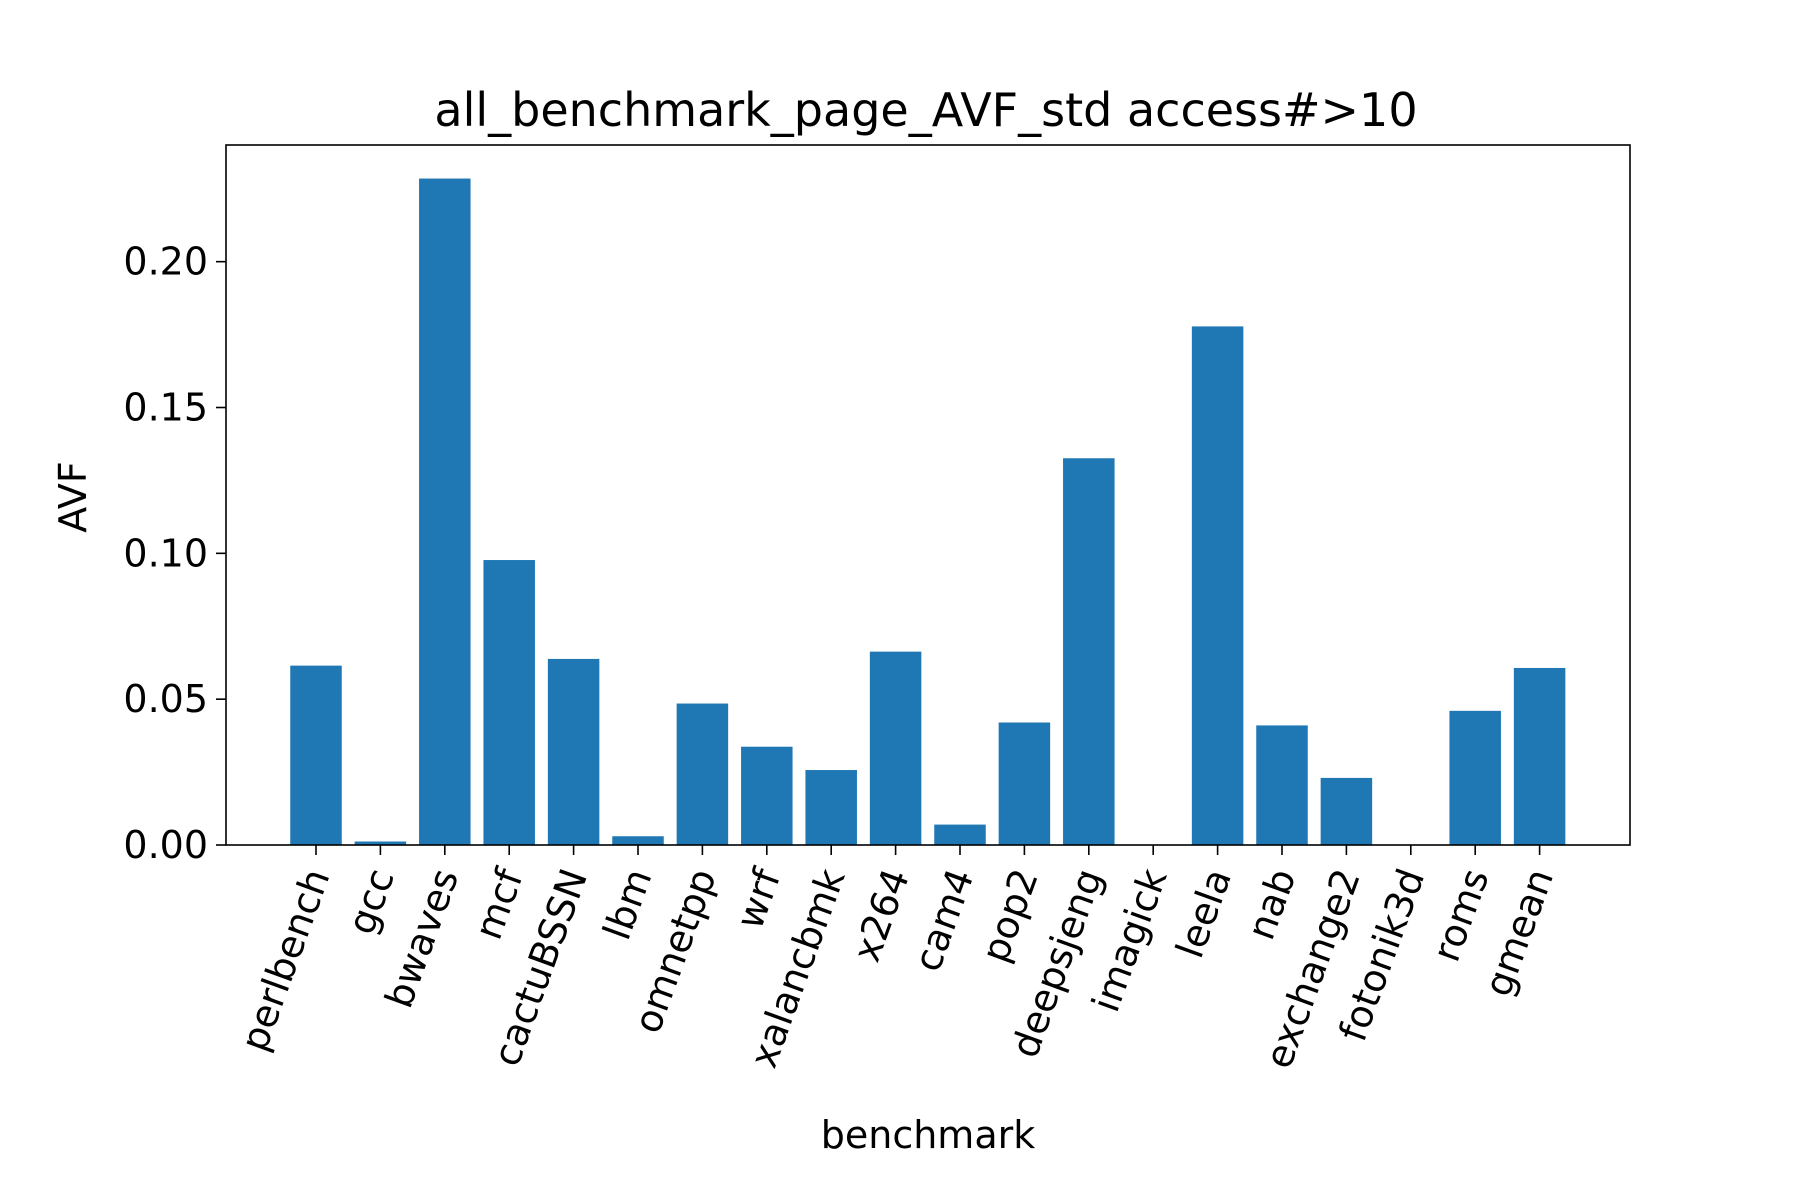 This screenshot has height=1200, width=1800. I want to click on bar-wrf, so click(767, 795).